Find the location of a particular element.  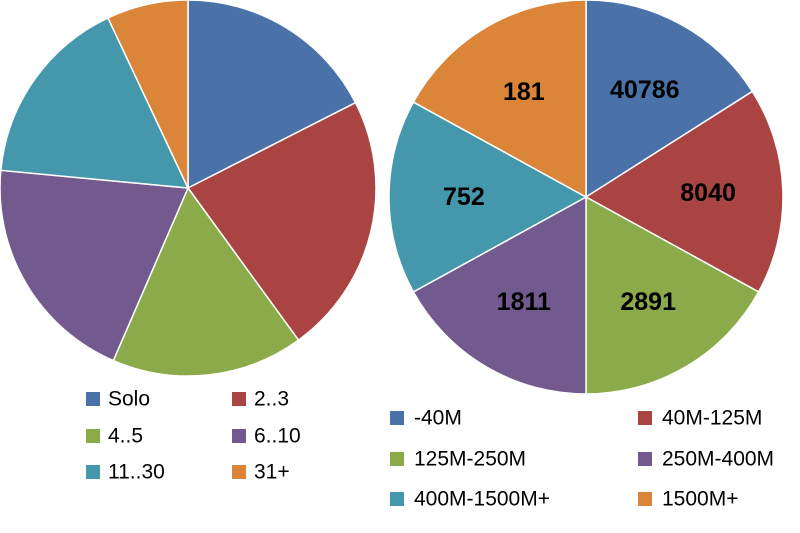

pie1-data-label: 181 is located at coordinates (524, 92).